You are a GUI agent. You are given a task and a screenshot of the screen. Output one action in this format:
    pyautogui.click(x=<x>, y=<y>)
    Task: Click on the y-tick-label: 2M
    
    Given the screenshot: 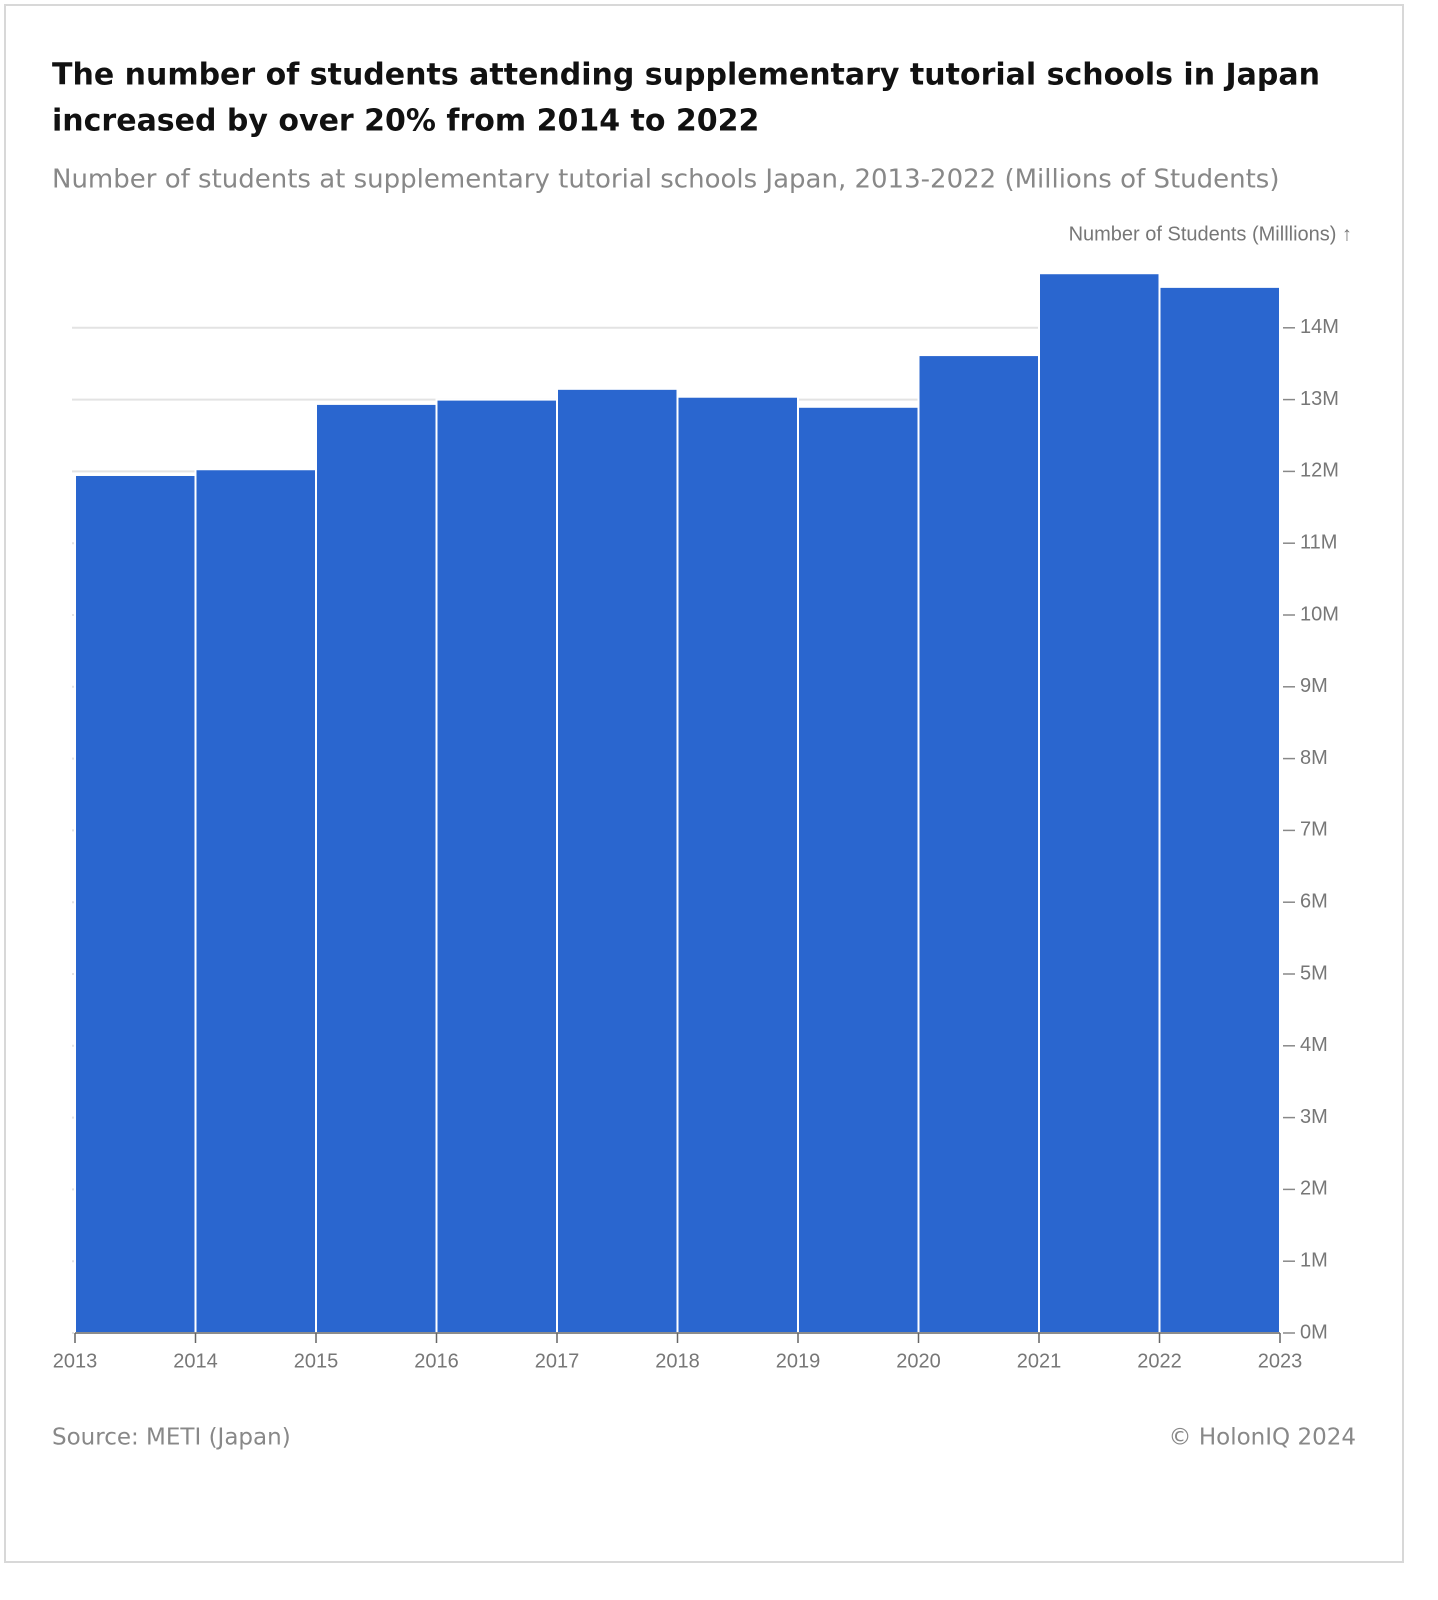 What is the action you would take?
    pyautogui.click(x=1314, y=1189)
    